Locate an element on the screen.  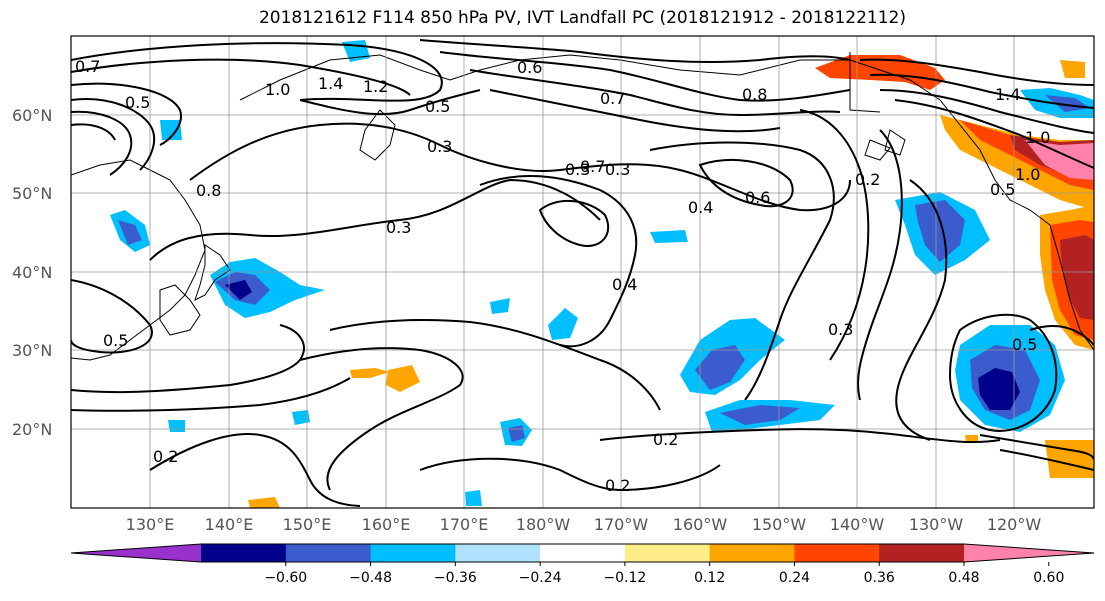
lon-label: 170°E is located at coordinates (464, 524).